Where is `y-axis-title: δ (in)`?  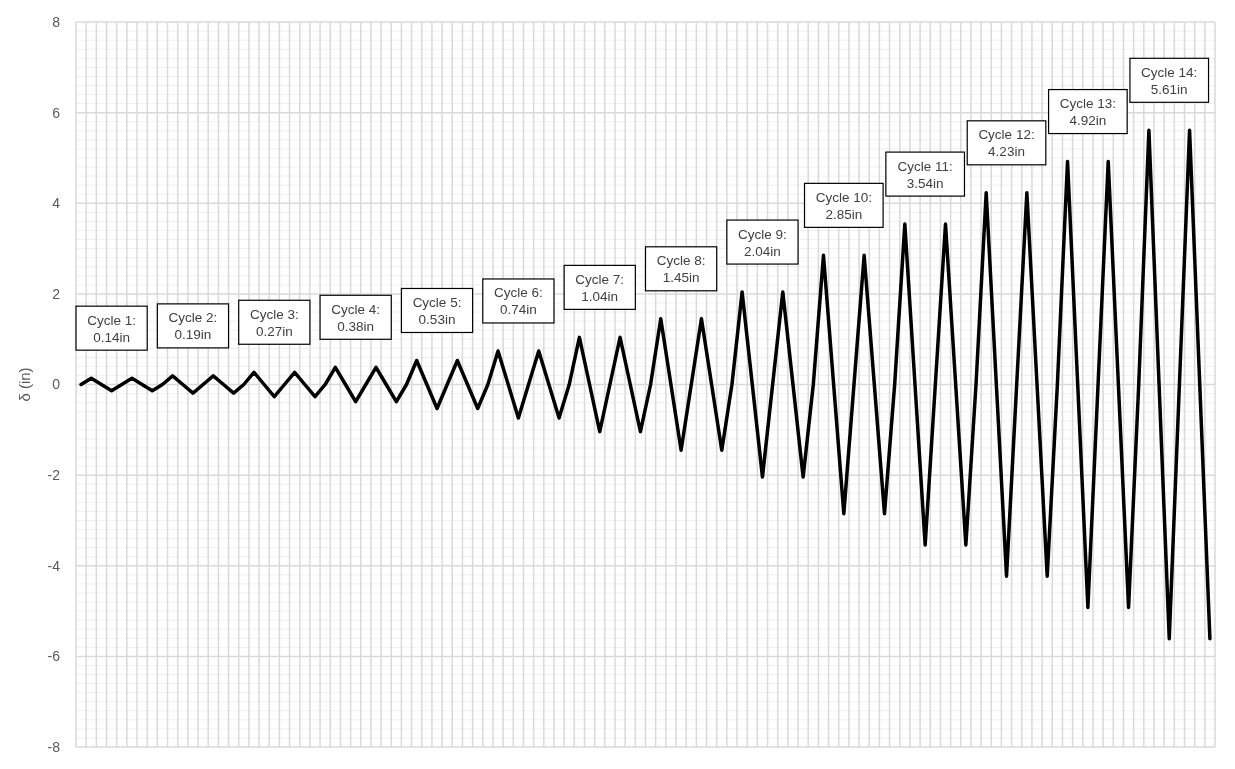
y-axis-title: δ (in) is located at coordinates (24, 384).